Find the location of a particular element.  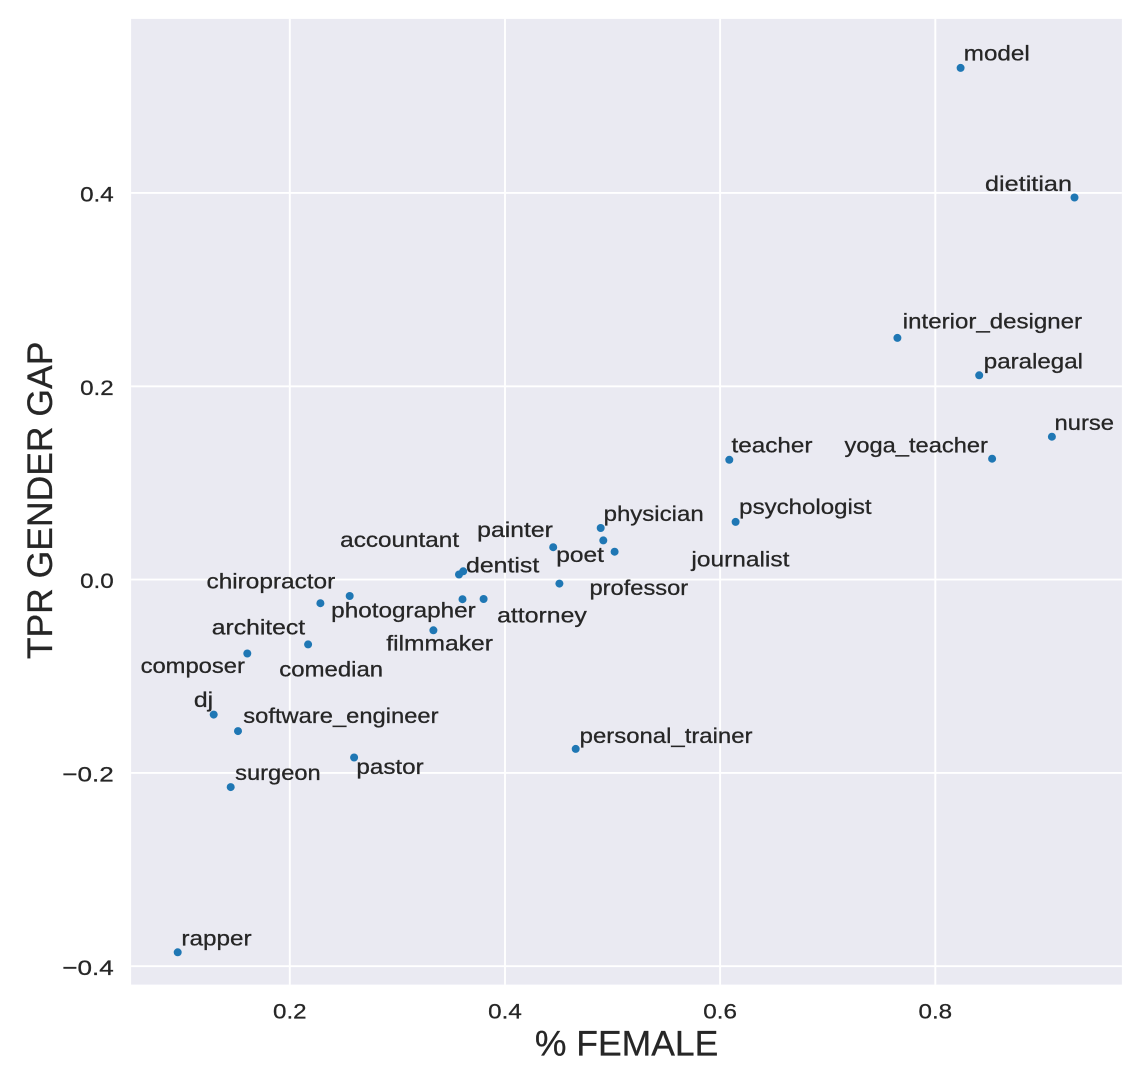

svg-text: architect is located at coordinates (258, 628).